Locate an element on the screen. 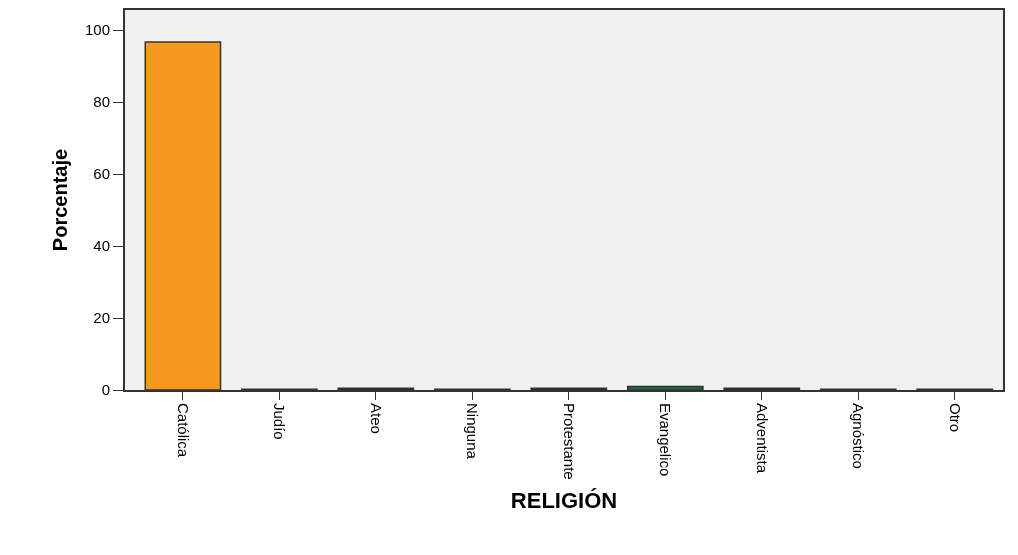  x-tick-label: Ateo is located at coordinates (376, 418).